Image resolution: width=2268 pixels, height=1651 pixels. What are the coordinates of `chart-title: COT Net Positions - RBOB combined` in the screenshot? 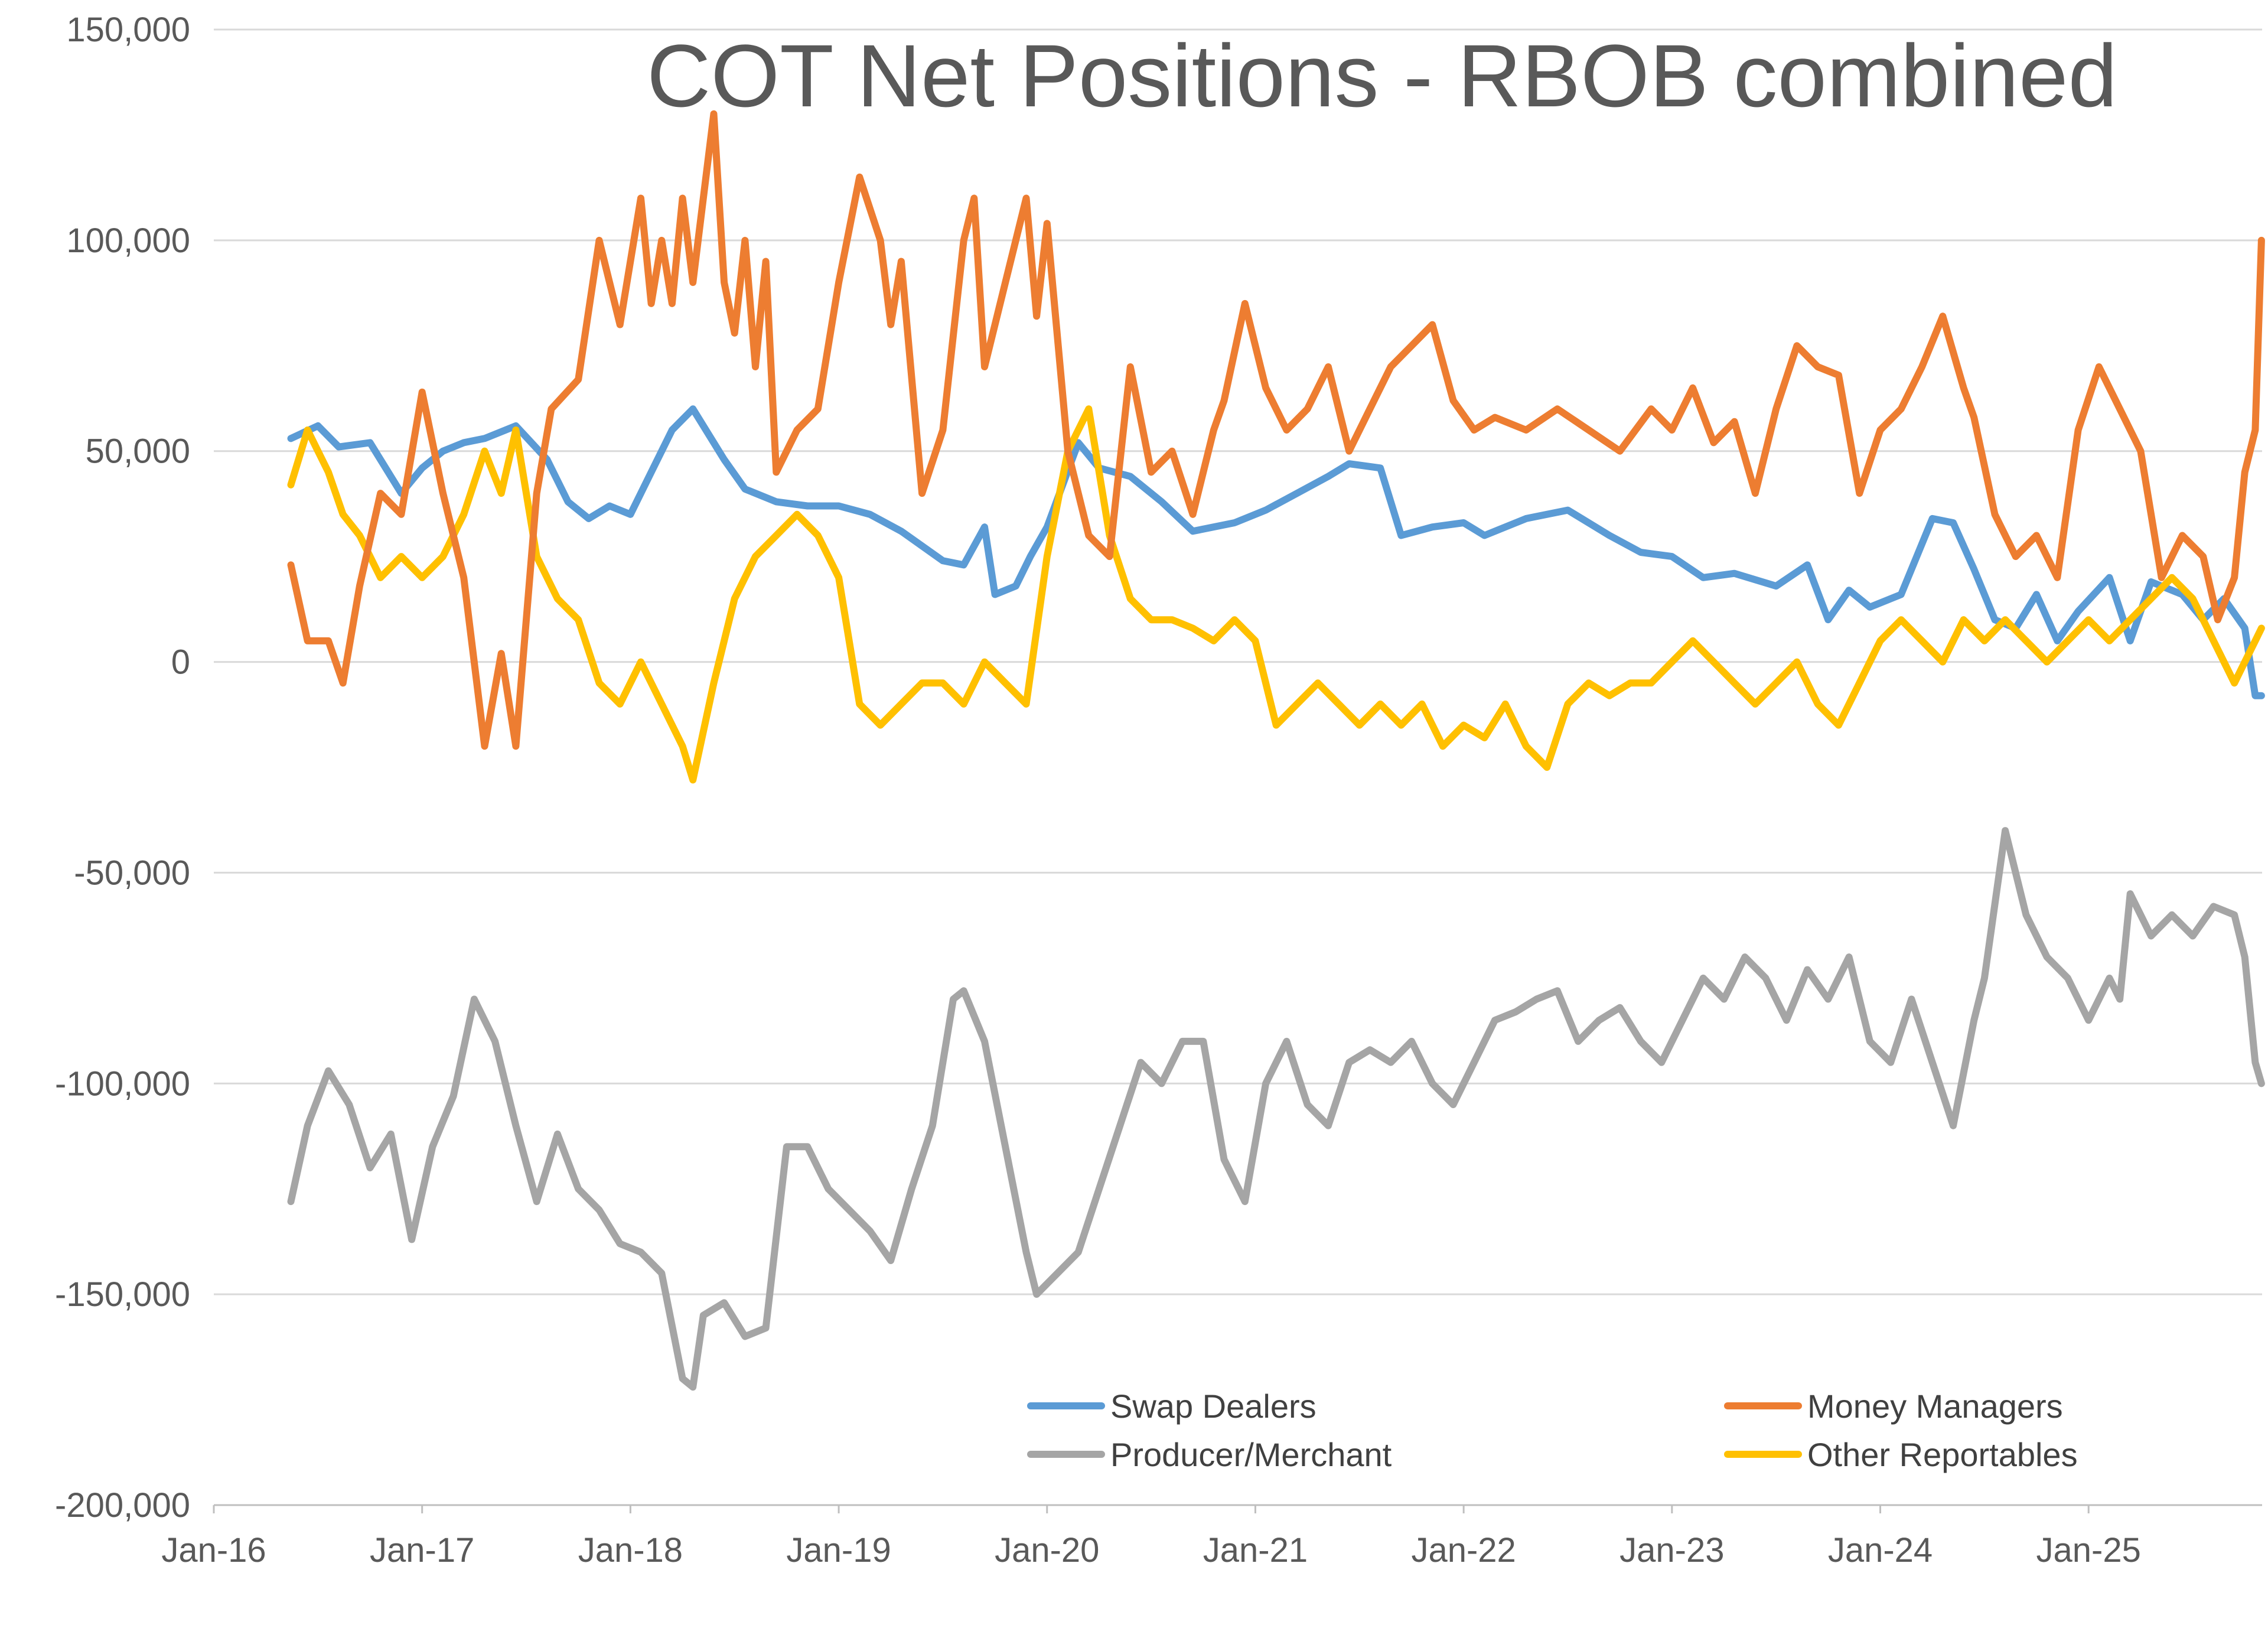 It's located at (1382, 76).